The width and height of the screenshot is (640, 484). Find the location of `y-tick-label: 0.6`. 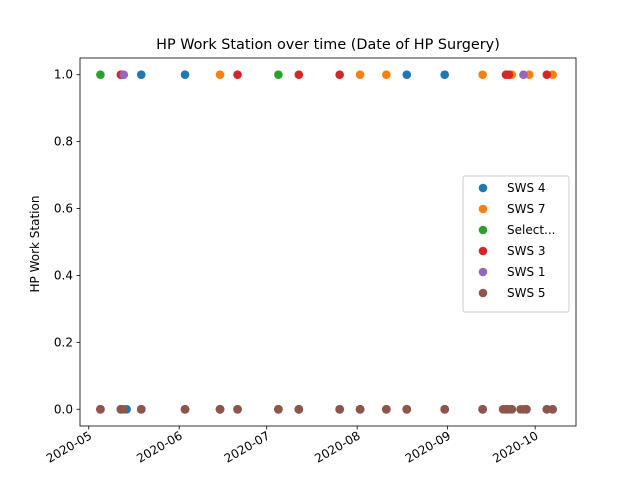

y-tick-label: 0.6 is located at coordinates (63, 209).